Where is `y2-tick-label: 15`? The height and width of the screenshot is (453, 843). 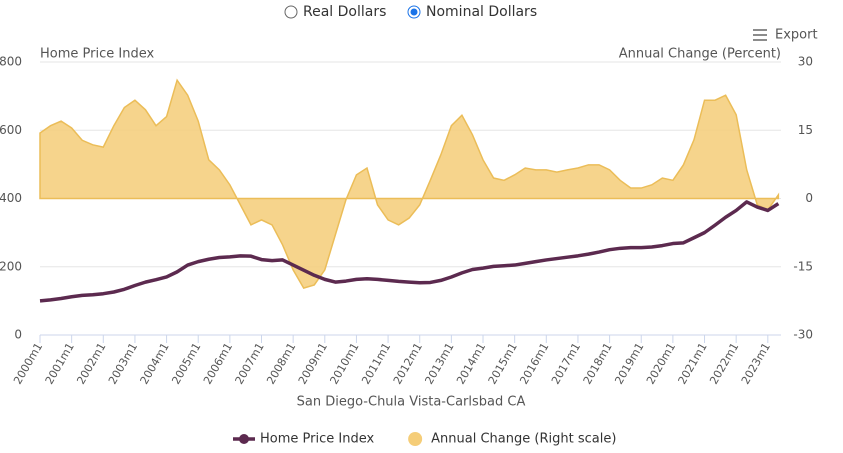 y2-tick-label: 15 is located at coordinates (805, 130).